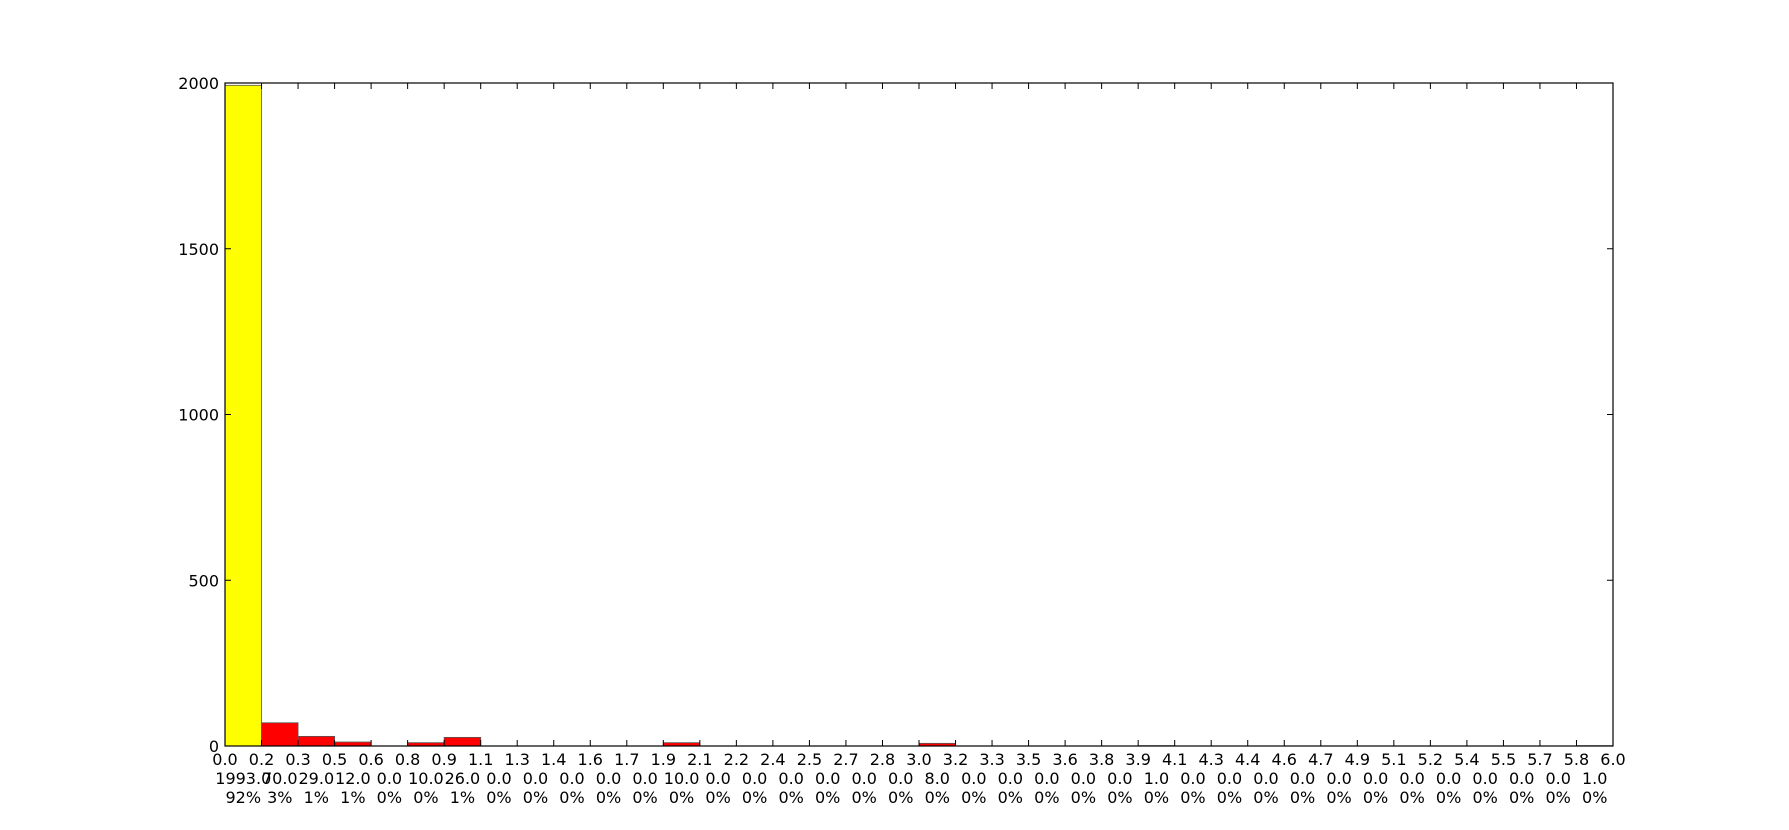 This screenshot has height=830, width=1789. I want to click on x-tick-label: 4.4, so click(1247, 759).